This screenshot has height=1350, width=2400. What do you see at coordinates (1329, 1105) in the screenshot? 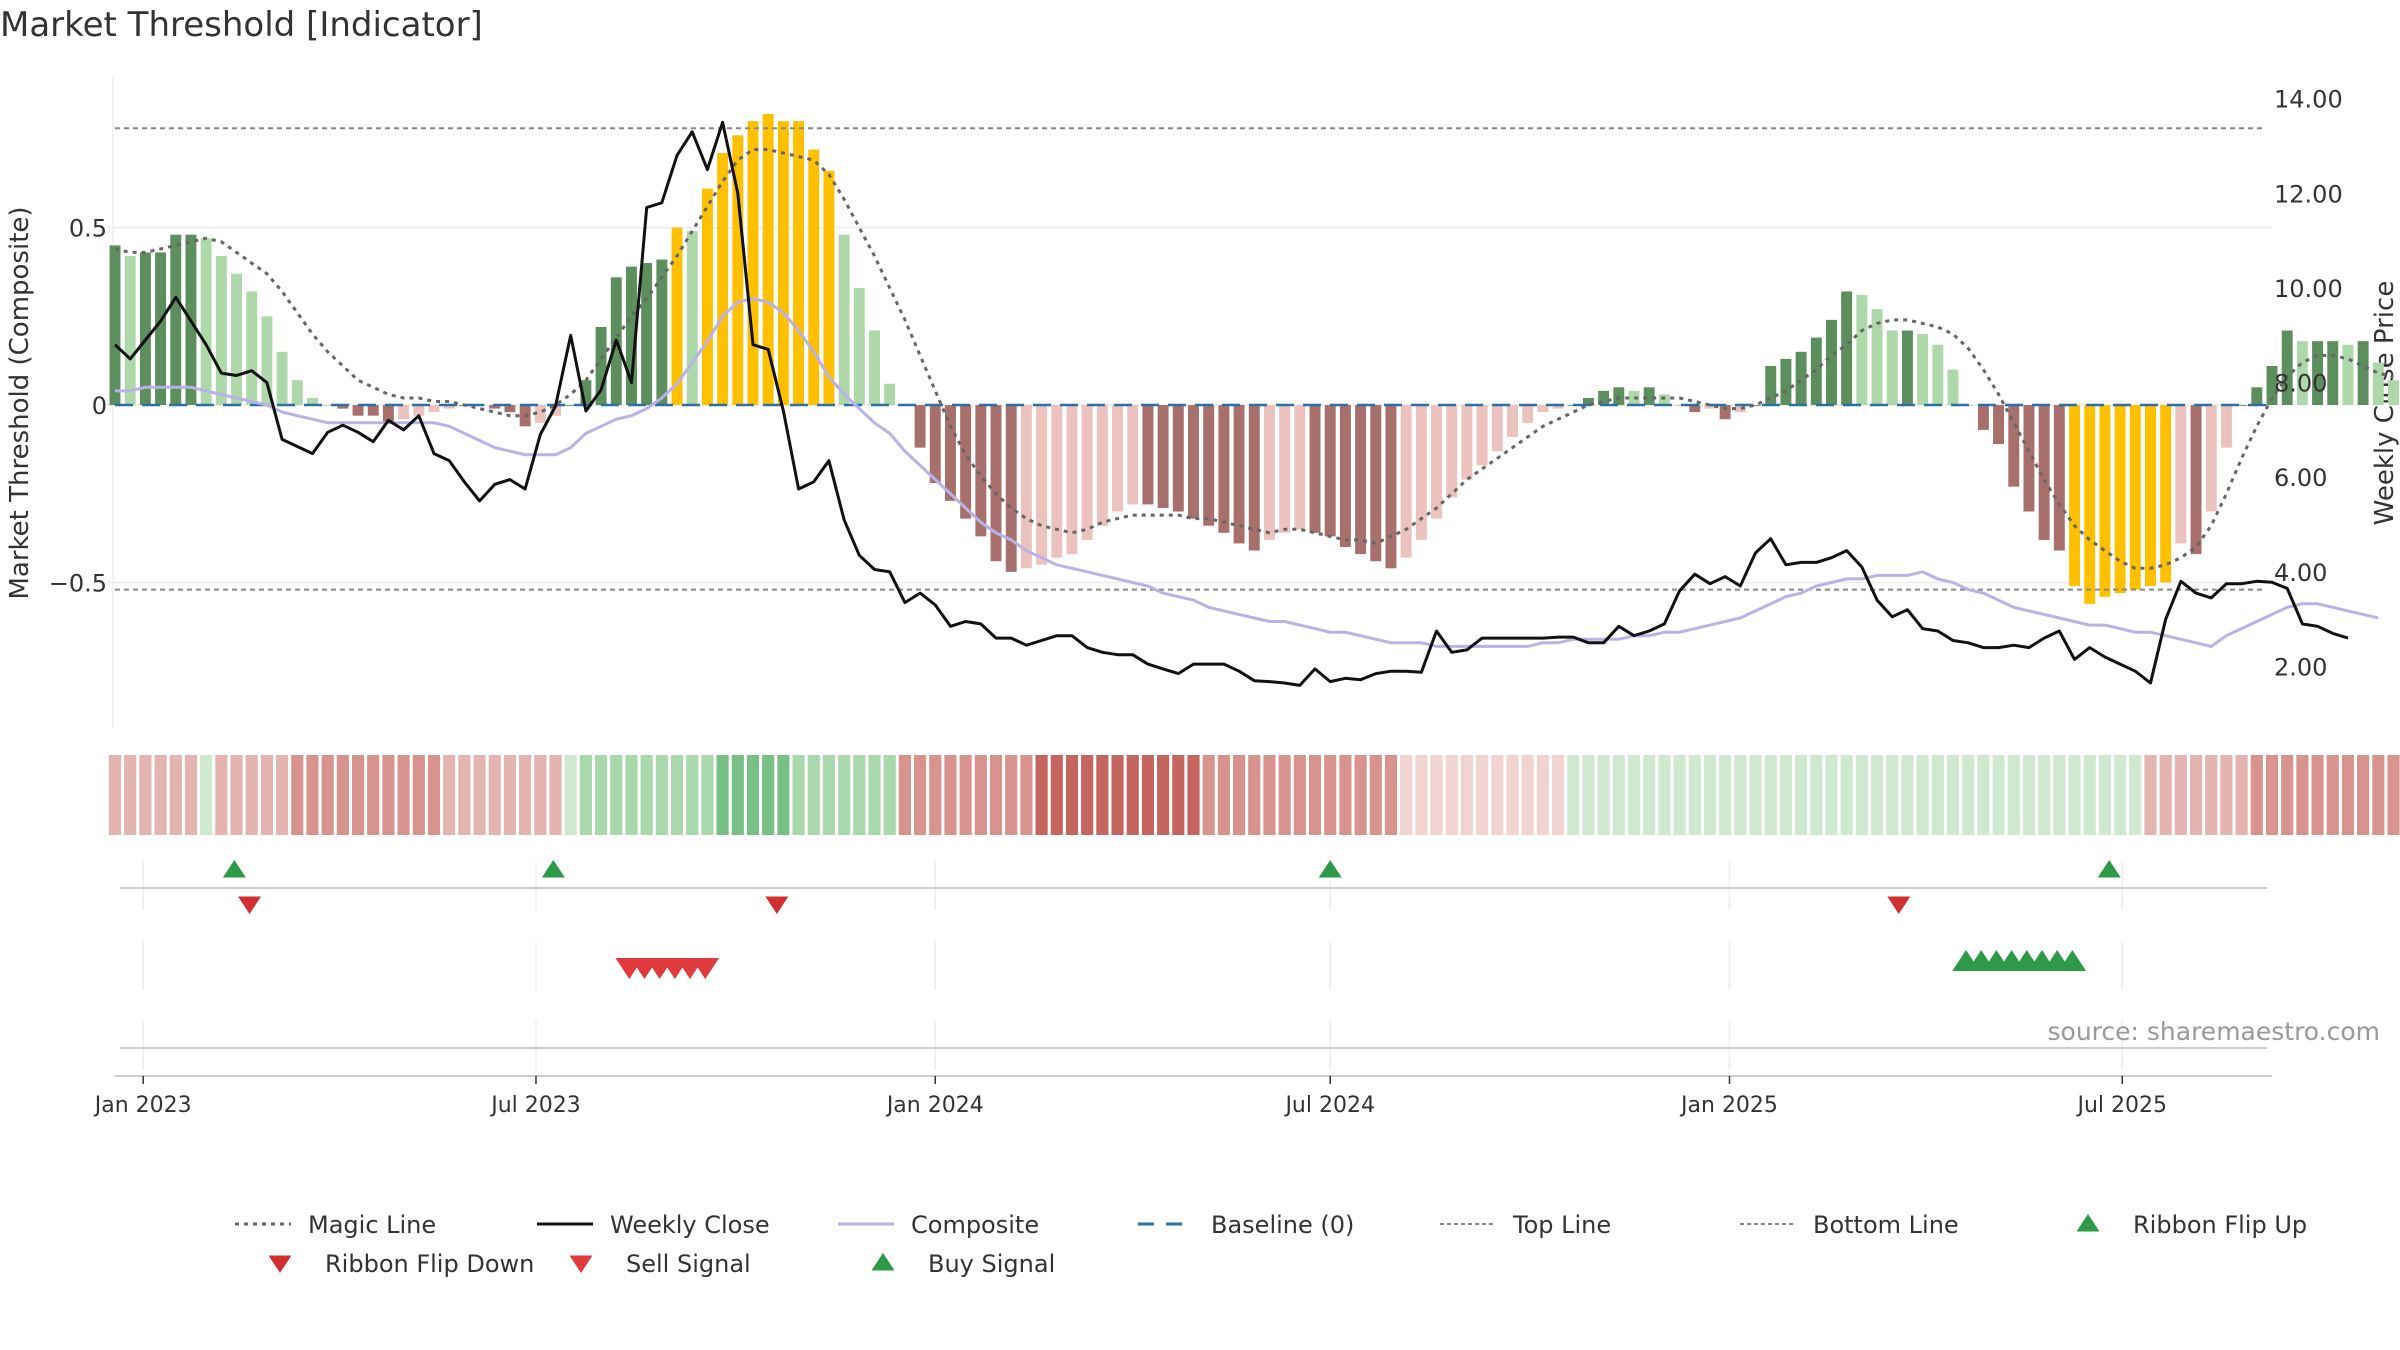
I see `x-tick-label: Jul 2024` at bounding box center [1329, 1105].